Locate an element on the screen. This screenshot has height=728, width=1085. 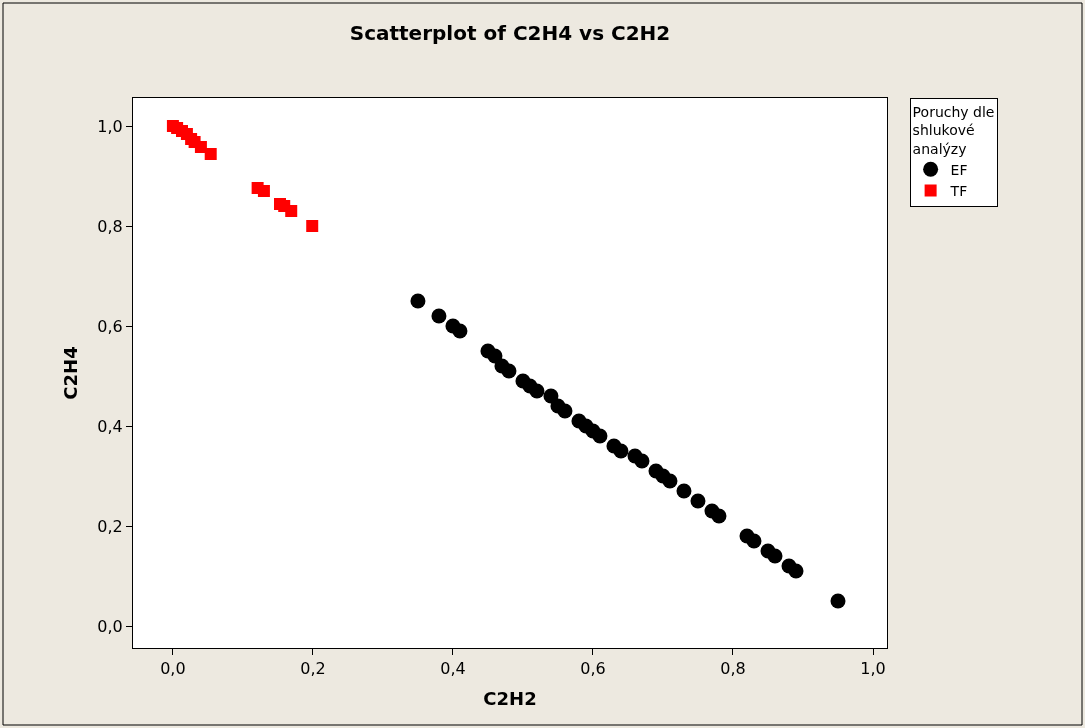
y-tick-label: 0,0 is located at coordinates (110, 626).